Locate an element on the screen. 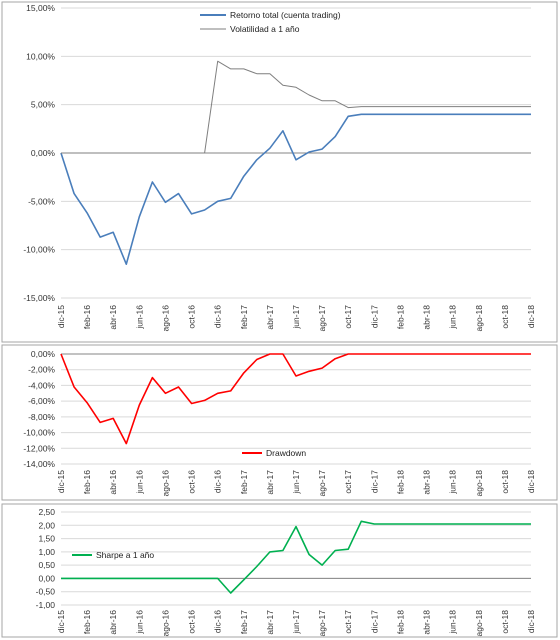  y-tick-label: 1,50 is located at coordinates (46, 539).